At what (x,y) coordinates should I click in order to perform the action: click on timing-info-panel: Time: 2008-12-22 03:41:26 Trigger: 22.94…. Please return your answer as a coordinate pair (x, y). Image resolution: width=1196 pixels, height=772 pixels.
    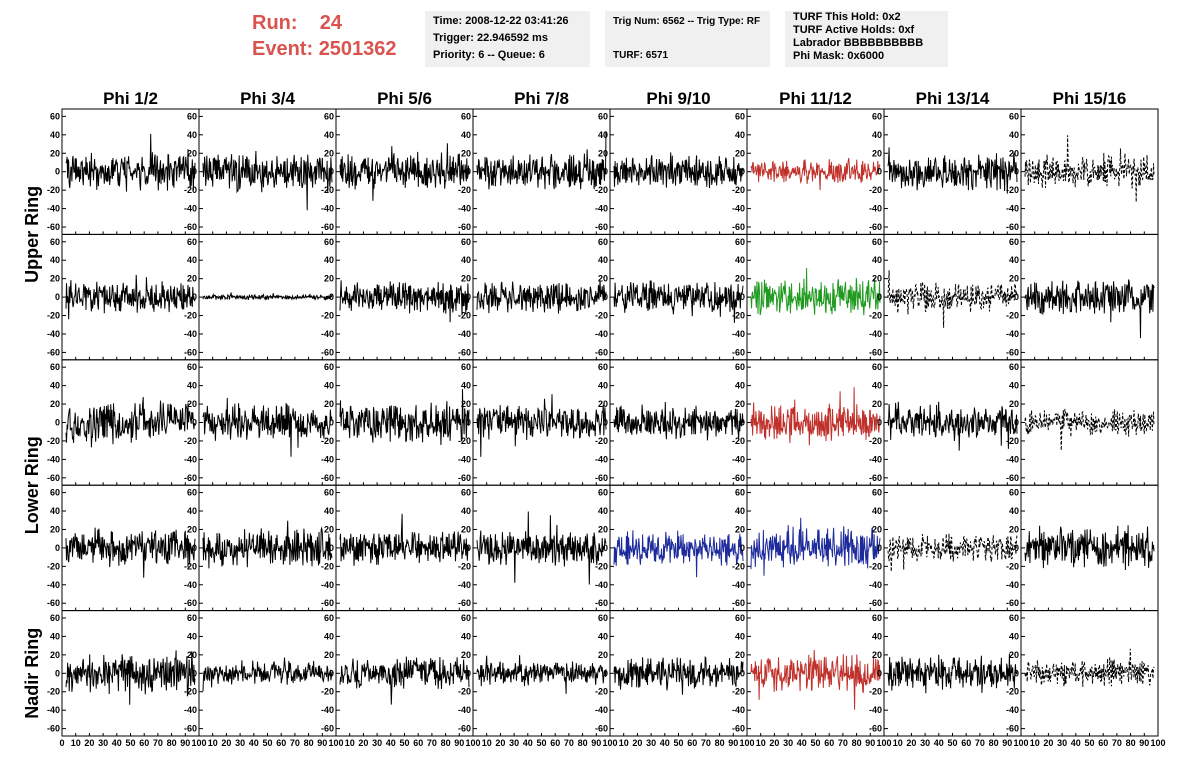
    Looking at the image, I should click on (507, 39).